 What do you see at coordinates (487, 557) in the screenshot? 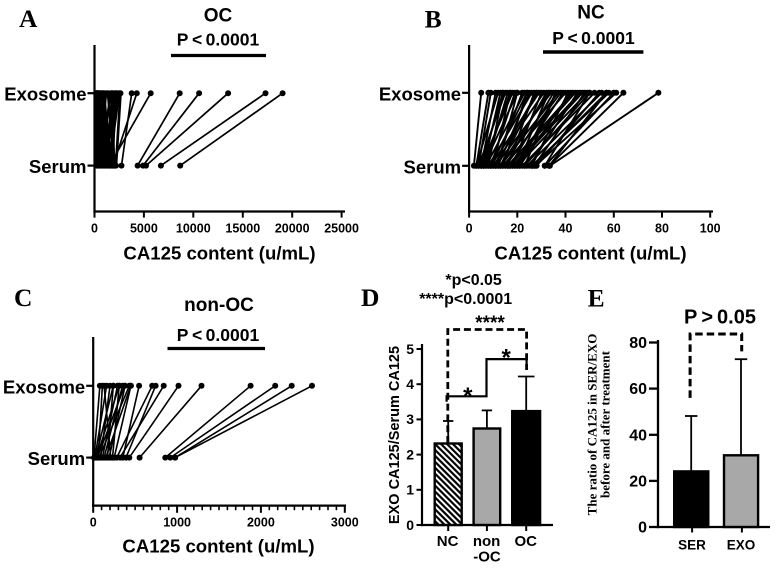
I see `svg-text: -OC` at bounding box center [487, 557].